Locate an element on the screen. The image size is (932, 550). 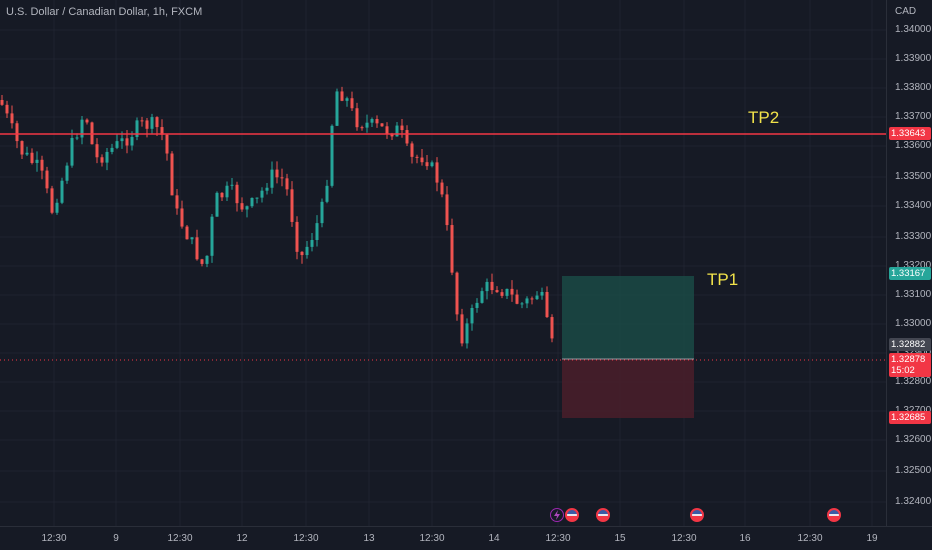
tp1-label: TP1 is located at coordinates (723, 279).